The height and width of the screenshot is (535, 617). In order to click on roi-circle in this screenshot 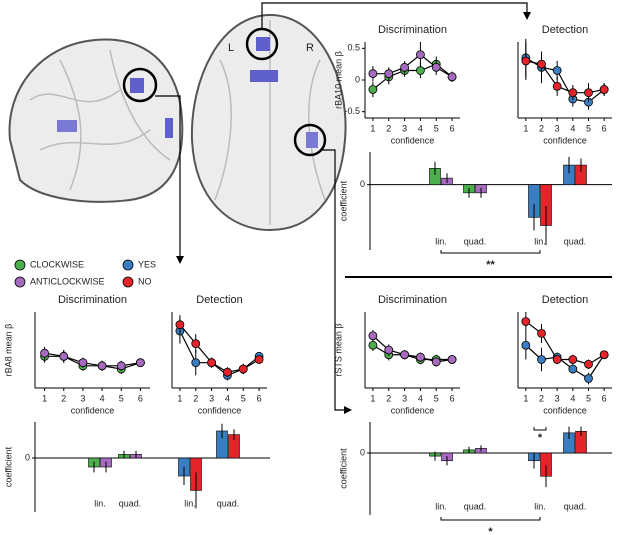, I will do `click(140, 85)`.